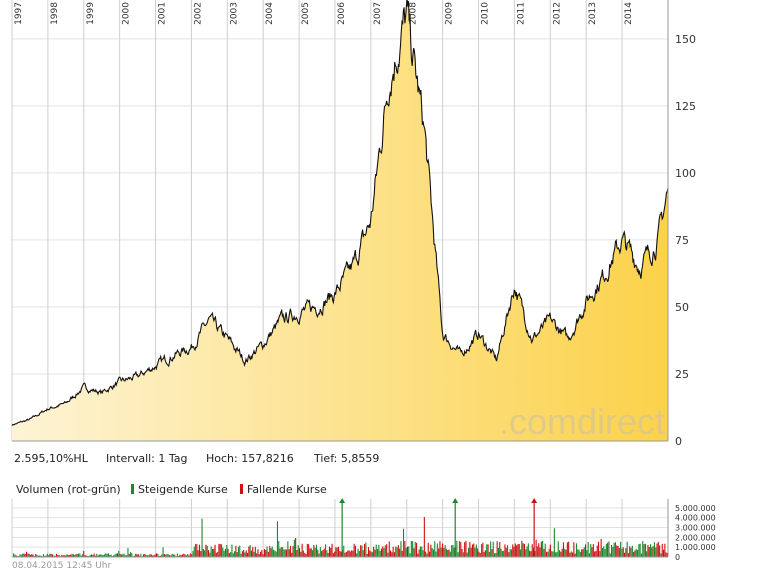  What do you see at coordinates (179, 489) in the screenshot?
I see `legend-rising: Steigende Kurse` at bounding box center [179, 489].